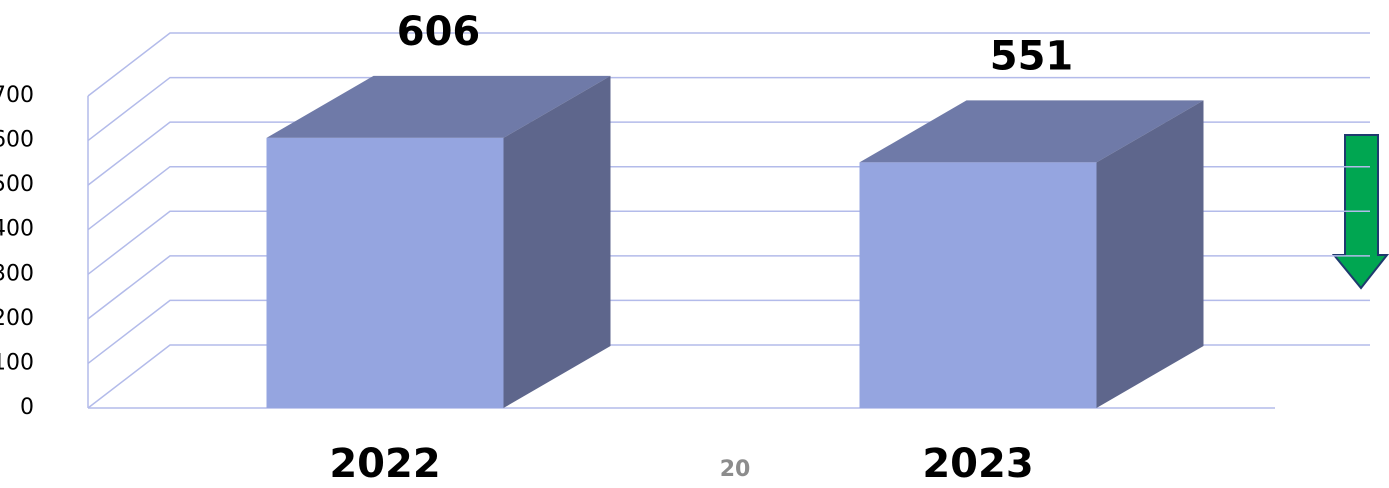 This screenshot has width=1389, height=488. Describe the element at coordinates (17, 184) in the screenshot. I see `y-tick-label: 500` at that location.